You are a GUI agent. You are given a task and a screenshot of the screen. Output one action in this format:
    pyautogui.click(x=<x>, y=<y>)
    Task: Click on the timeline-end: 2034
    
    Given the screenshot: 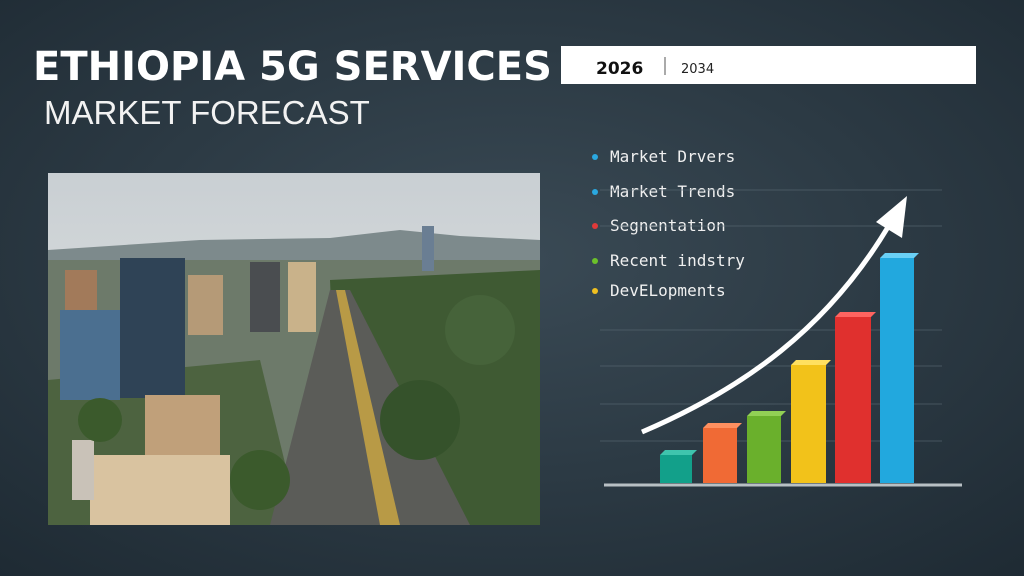 What is the action you would take?
    pyautogui.click(x=697, y=69)
    